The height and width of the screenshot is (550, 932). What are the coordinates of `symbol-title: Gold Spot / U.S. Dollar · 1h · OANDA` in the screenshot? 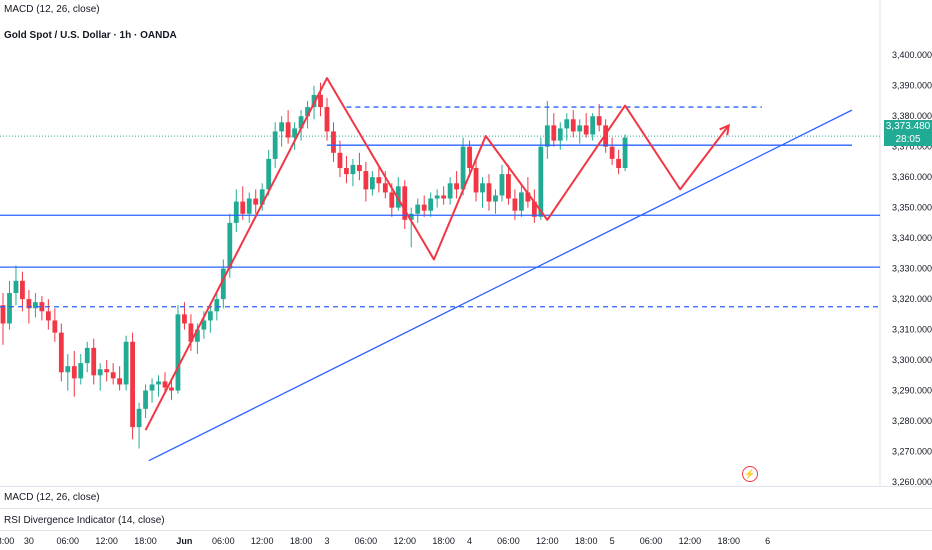 It's located at (90, 35).